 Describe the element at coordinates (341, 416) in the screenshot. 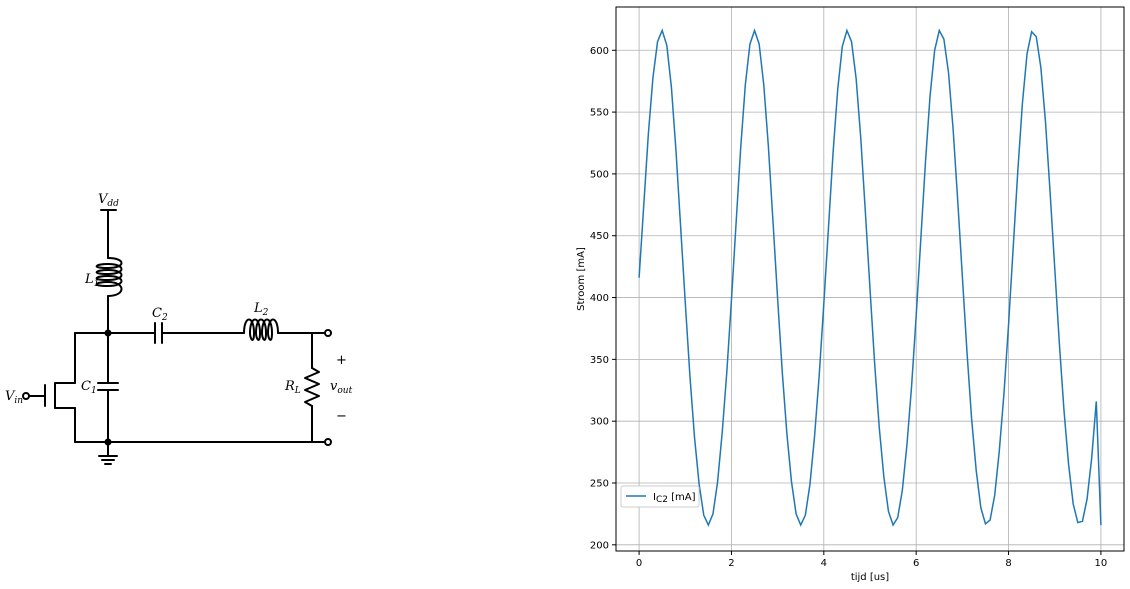

I see `vout-minus: −` at that location.